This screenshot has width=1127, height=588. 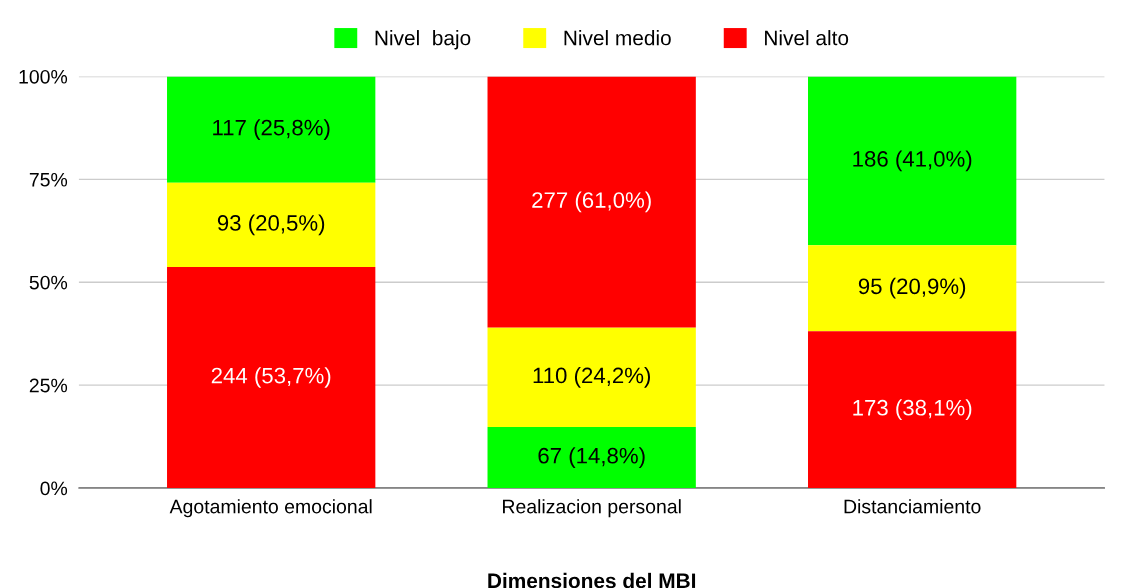 I want to click on x-tick-label: Agotamiento emocional, so click(x=270, y=508).